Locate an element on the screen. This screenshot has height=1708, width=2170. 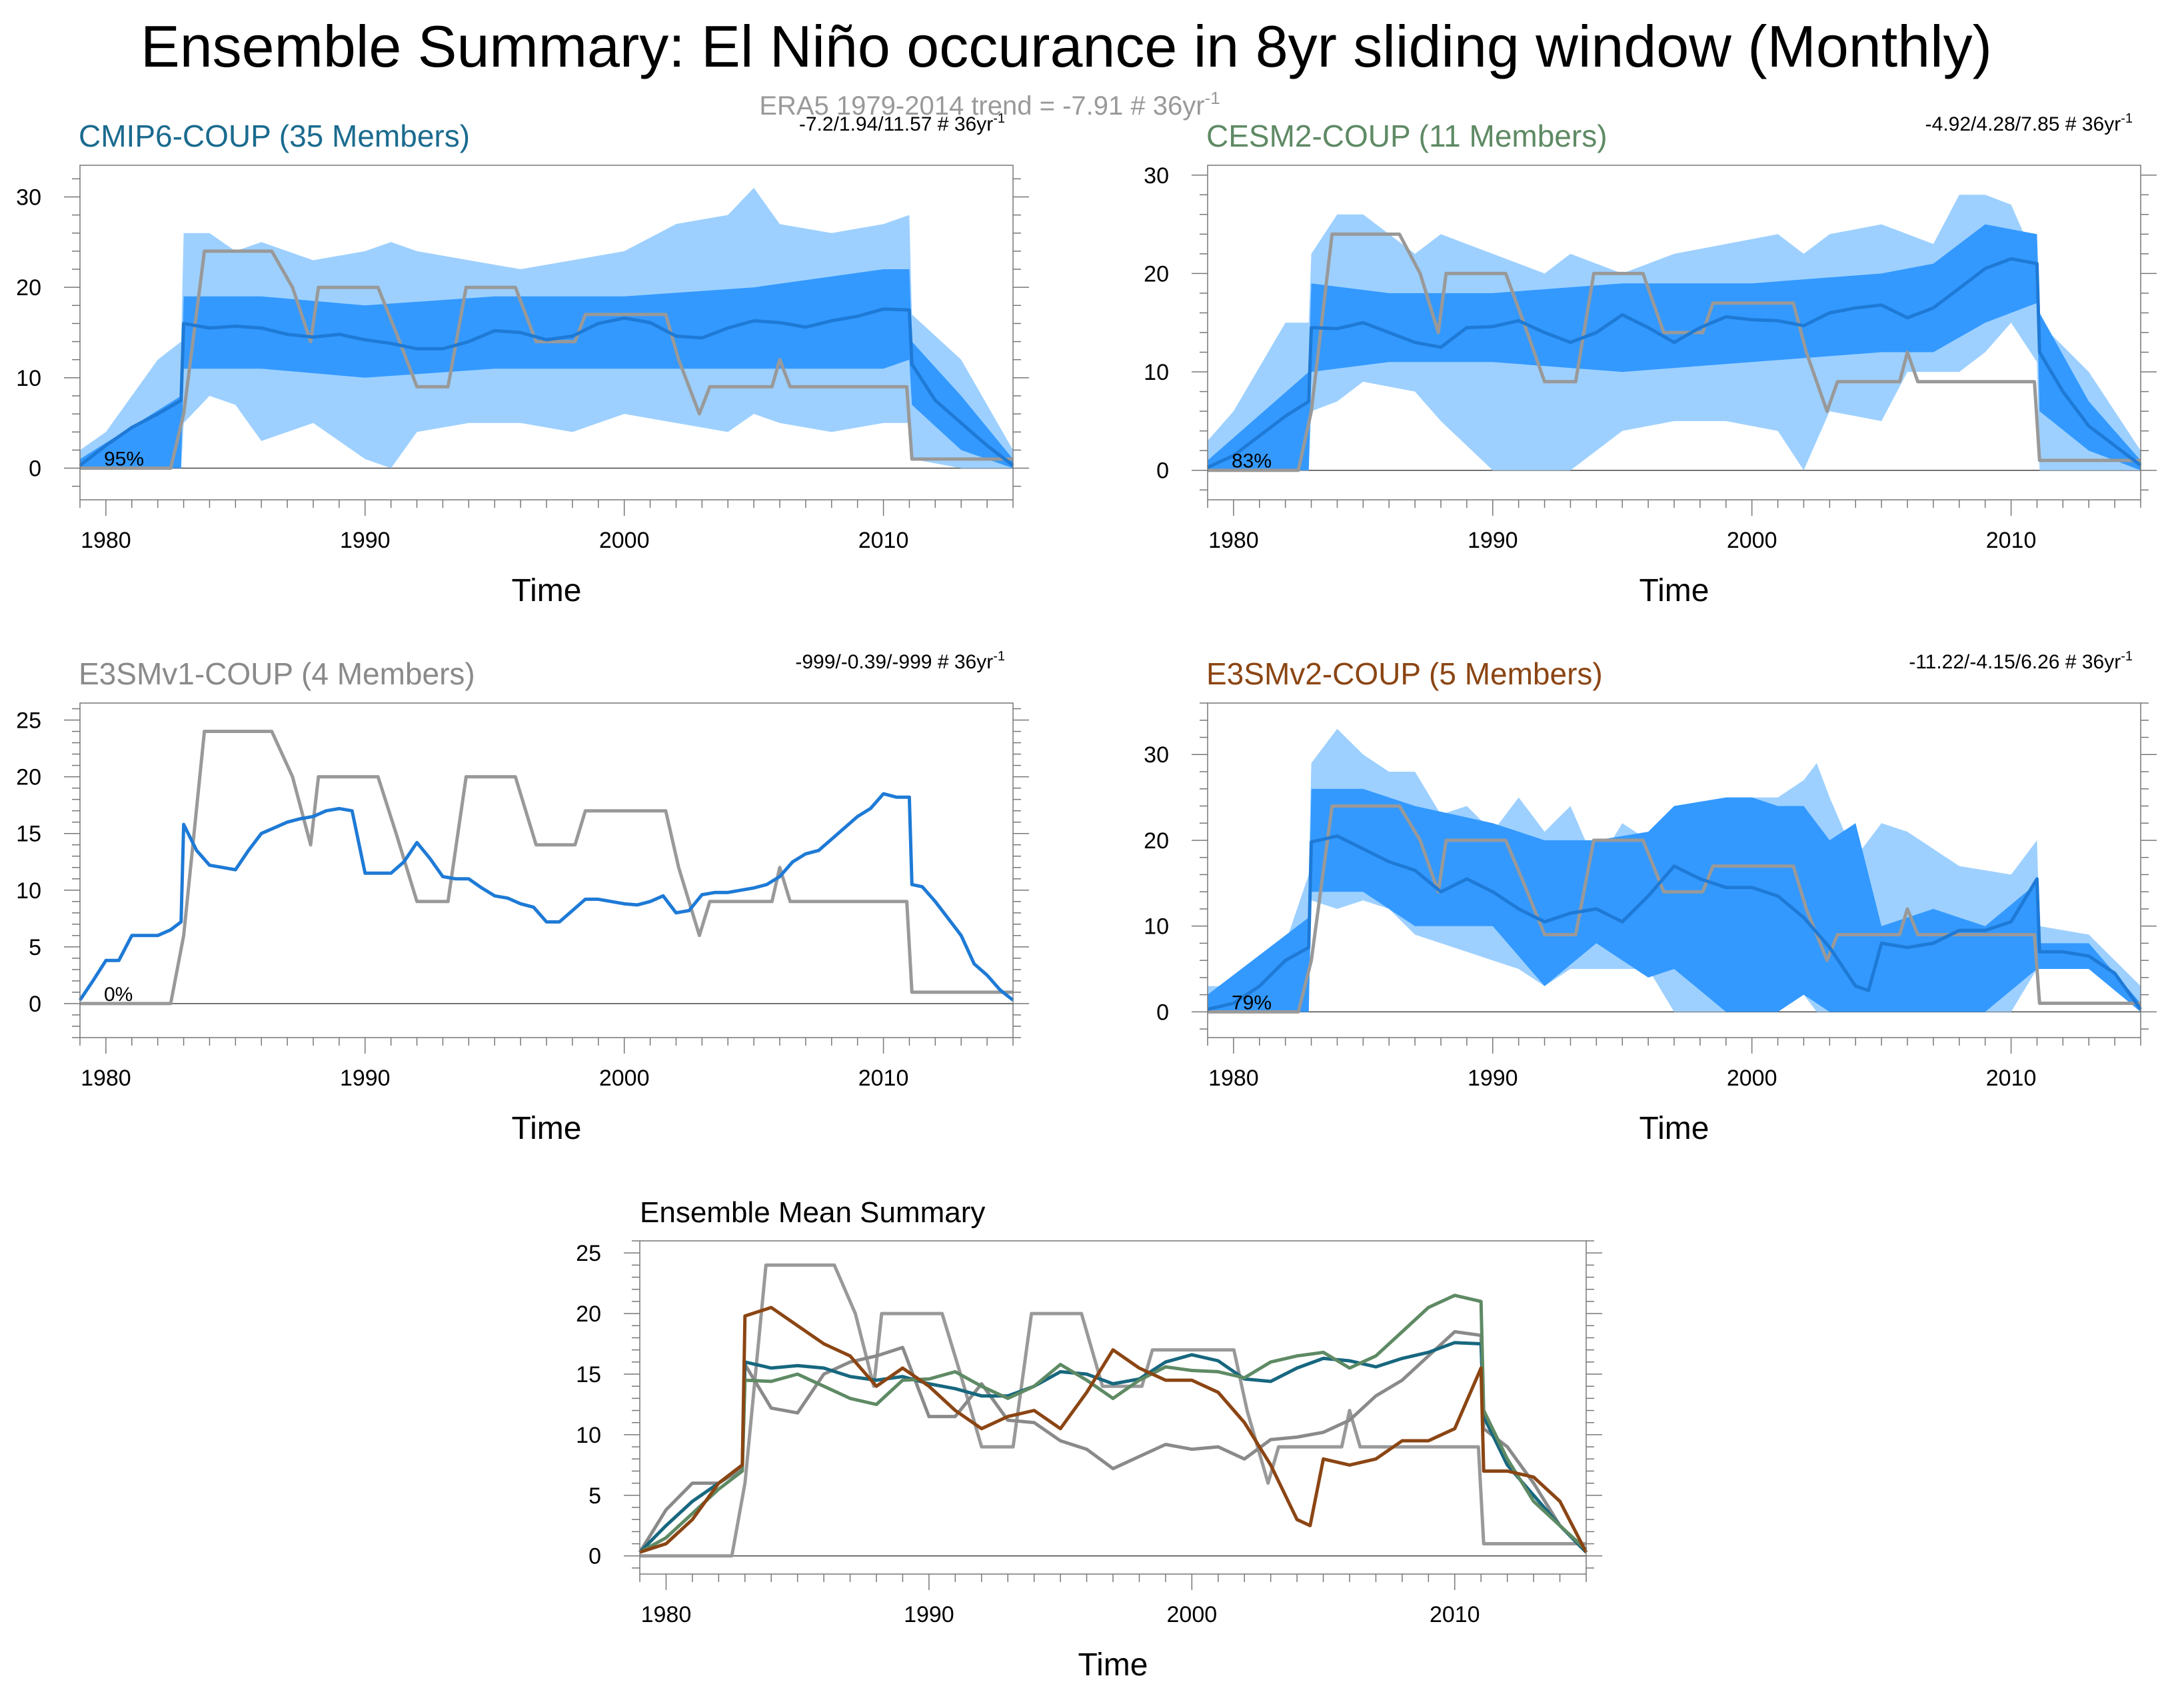
mean-ytick-label: 25 is located at coordinates (588, 1253).